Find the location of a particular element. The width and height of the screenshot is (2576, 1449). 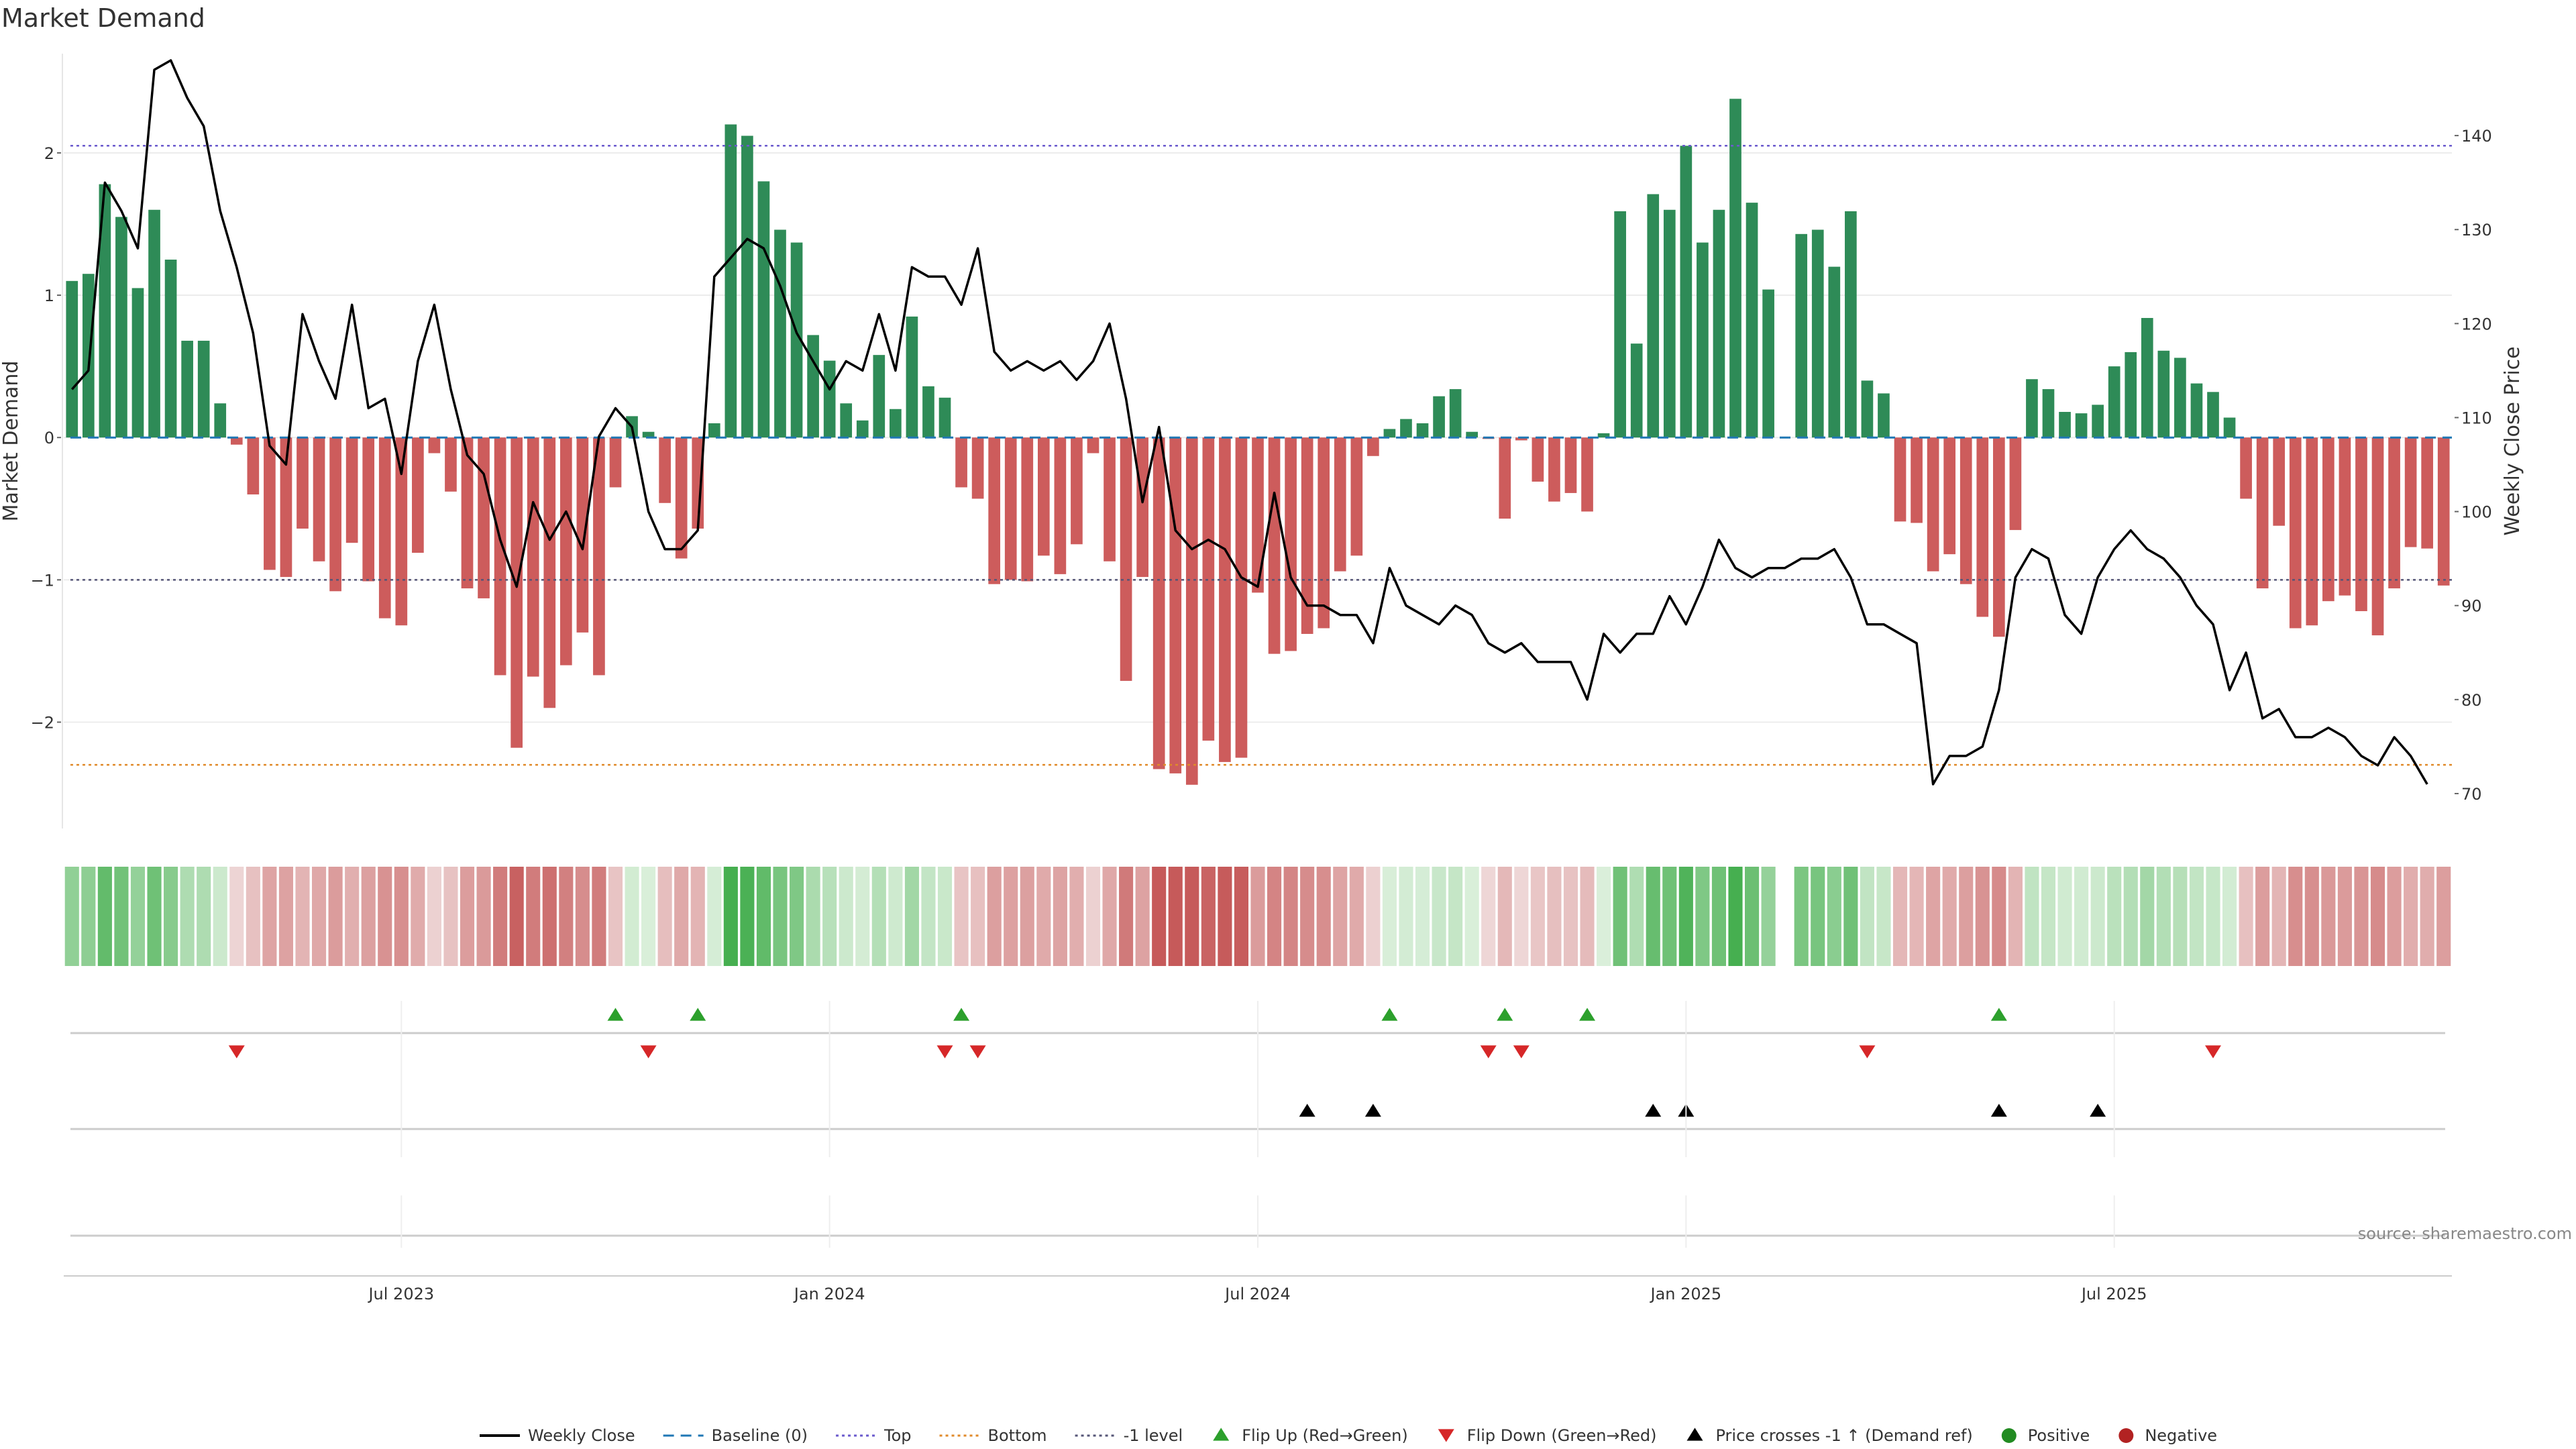

y2-tick-label: 70 is located at coordinates (2471, 794).